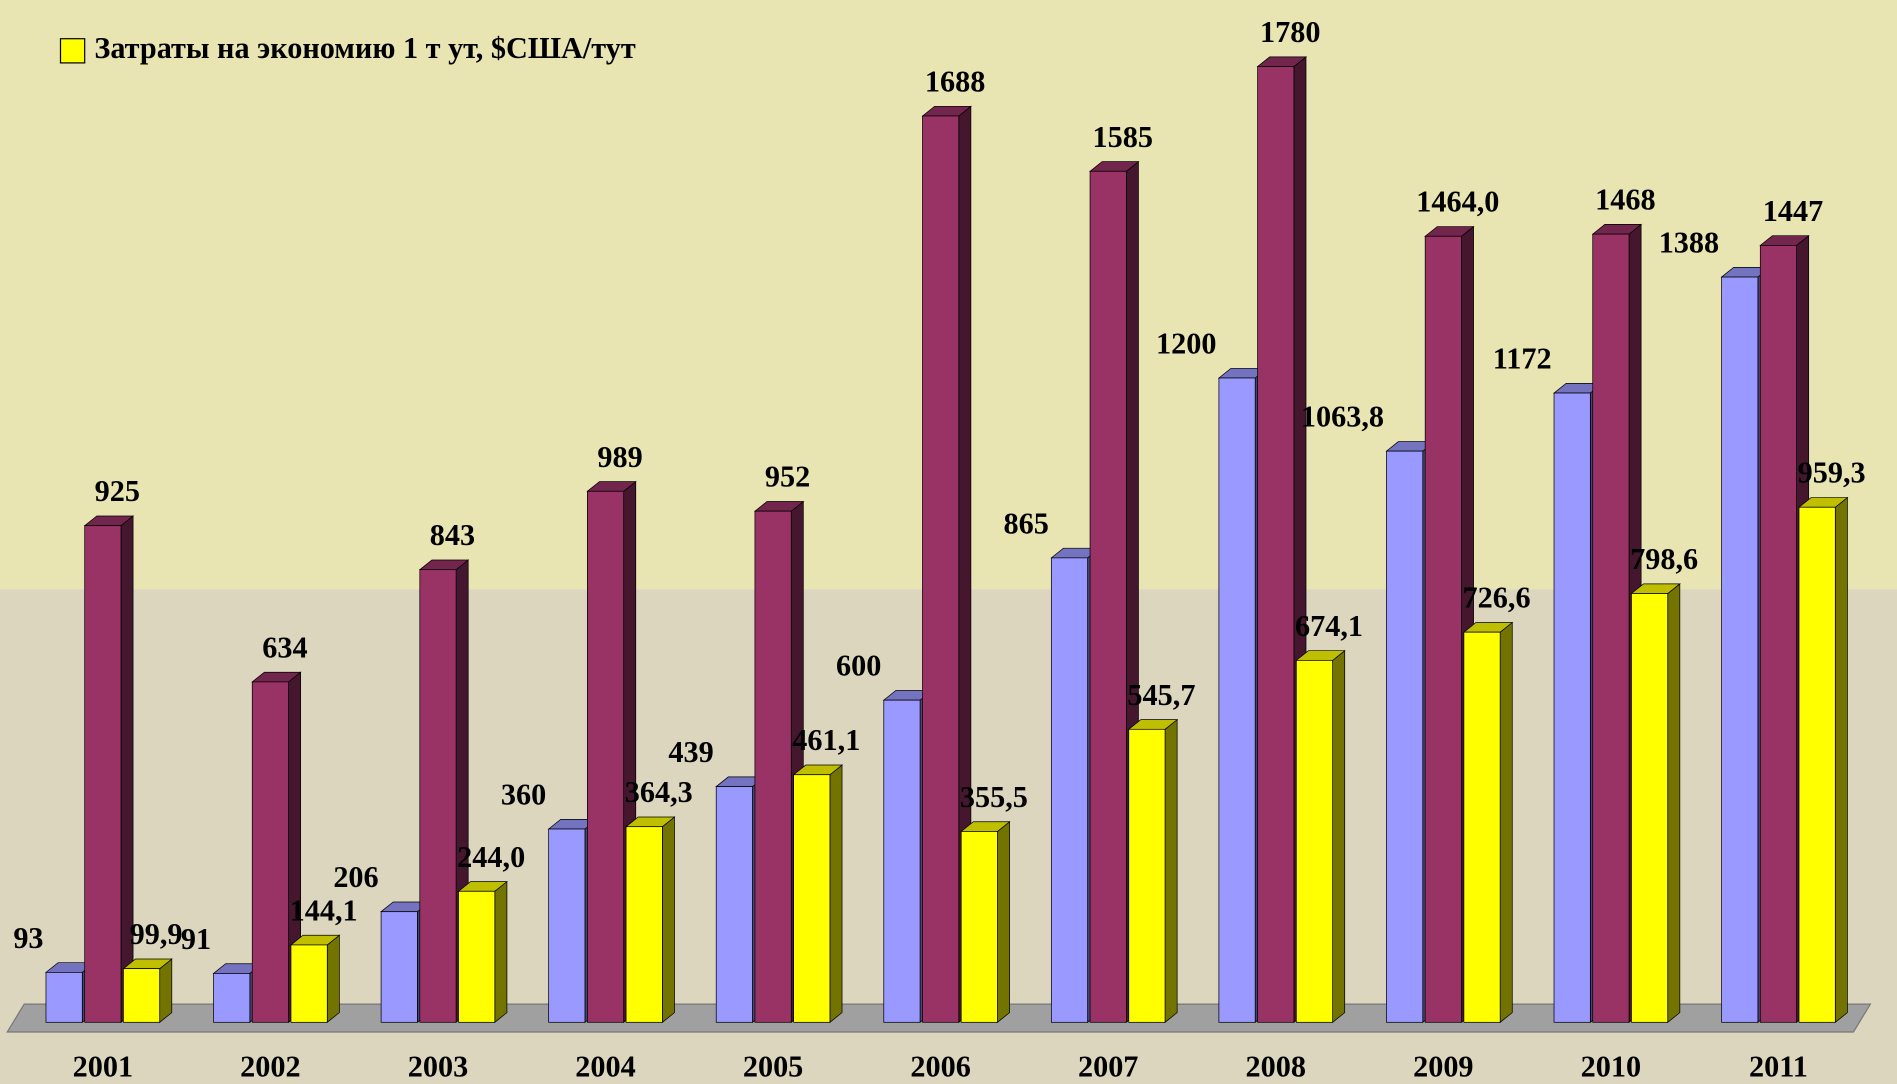  What do you see at coordinates (955, 81) in the screenshot?
I see `value-label: 1688` at bounding box center [955, 81].